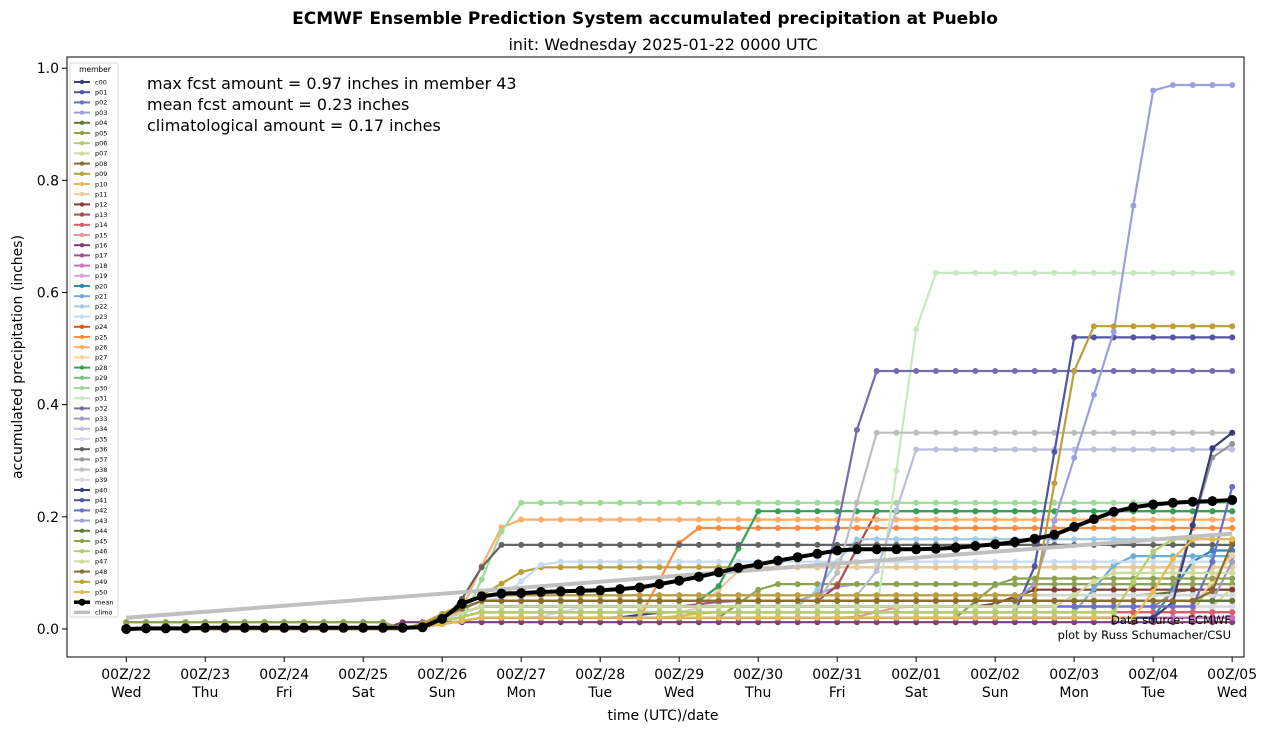  What do you see at coordinates (599, 693) in the screenshot?
I see `x-tick-day: Tue` at bounding box center [599, 693].